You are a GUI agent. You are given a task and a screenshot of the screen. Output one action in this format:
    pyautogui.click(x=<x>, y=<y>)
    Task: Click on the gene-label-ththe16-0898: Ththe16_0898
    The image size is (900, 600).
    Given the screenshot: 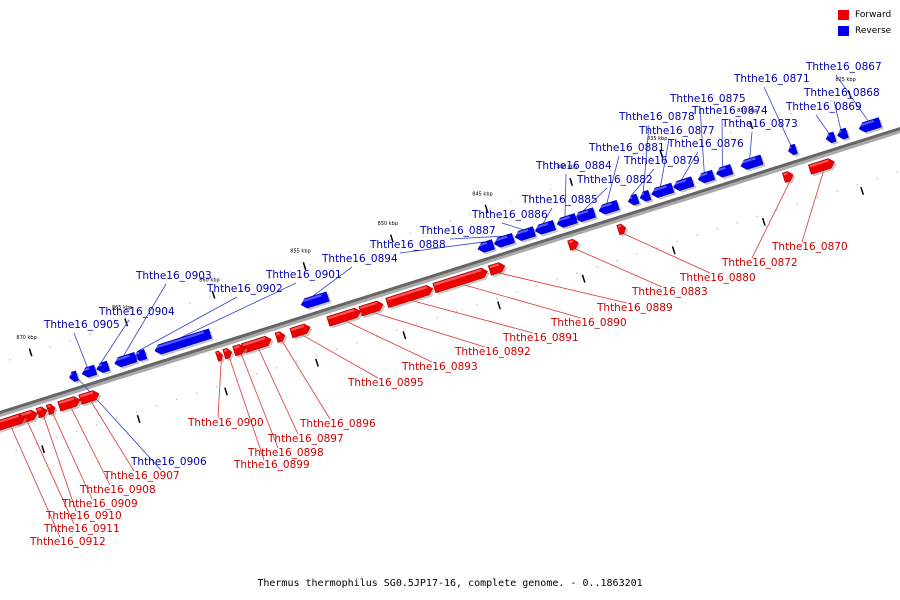 What is the action you would take?
    pyautogui.click(x=285, y=453)
    